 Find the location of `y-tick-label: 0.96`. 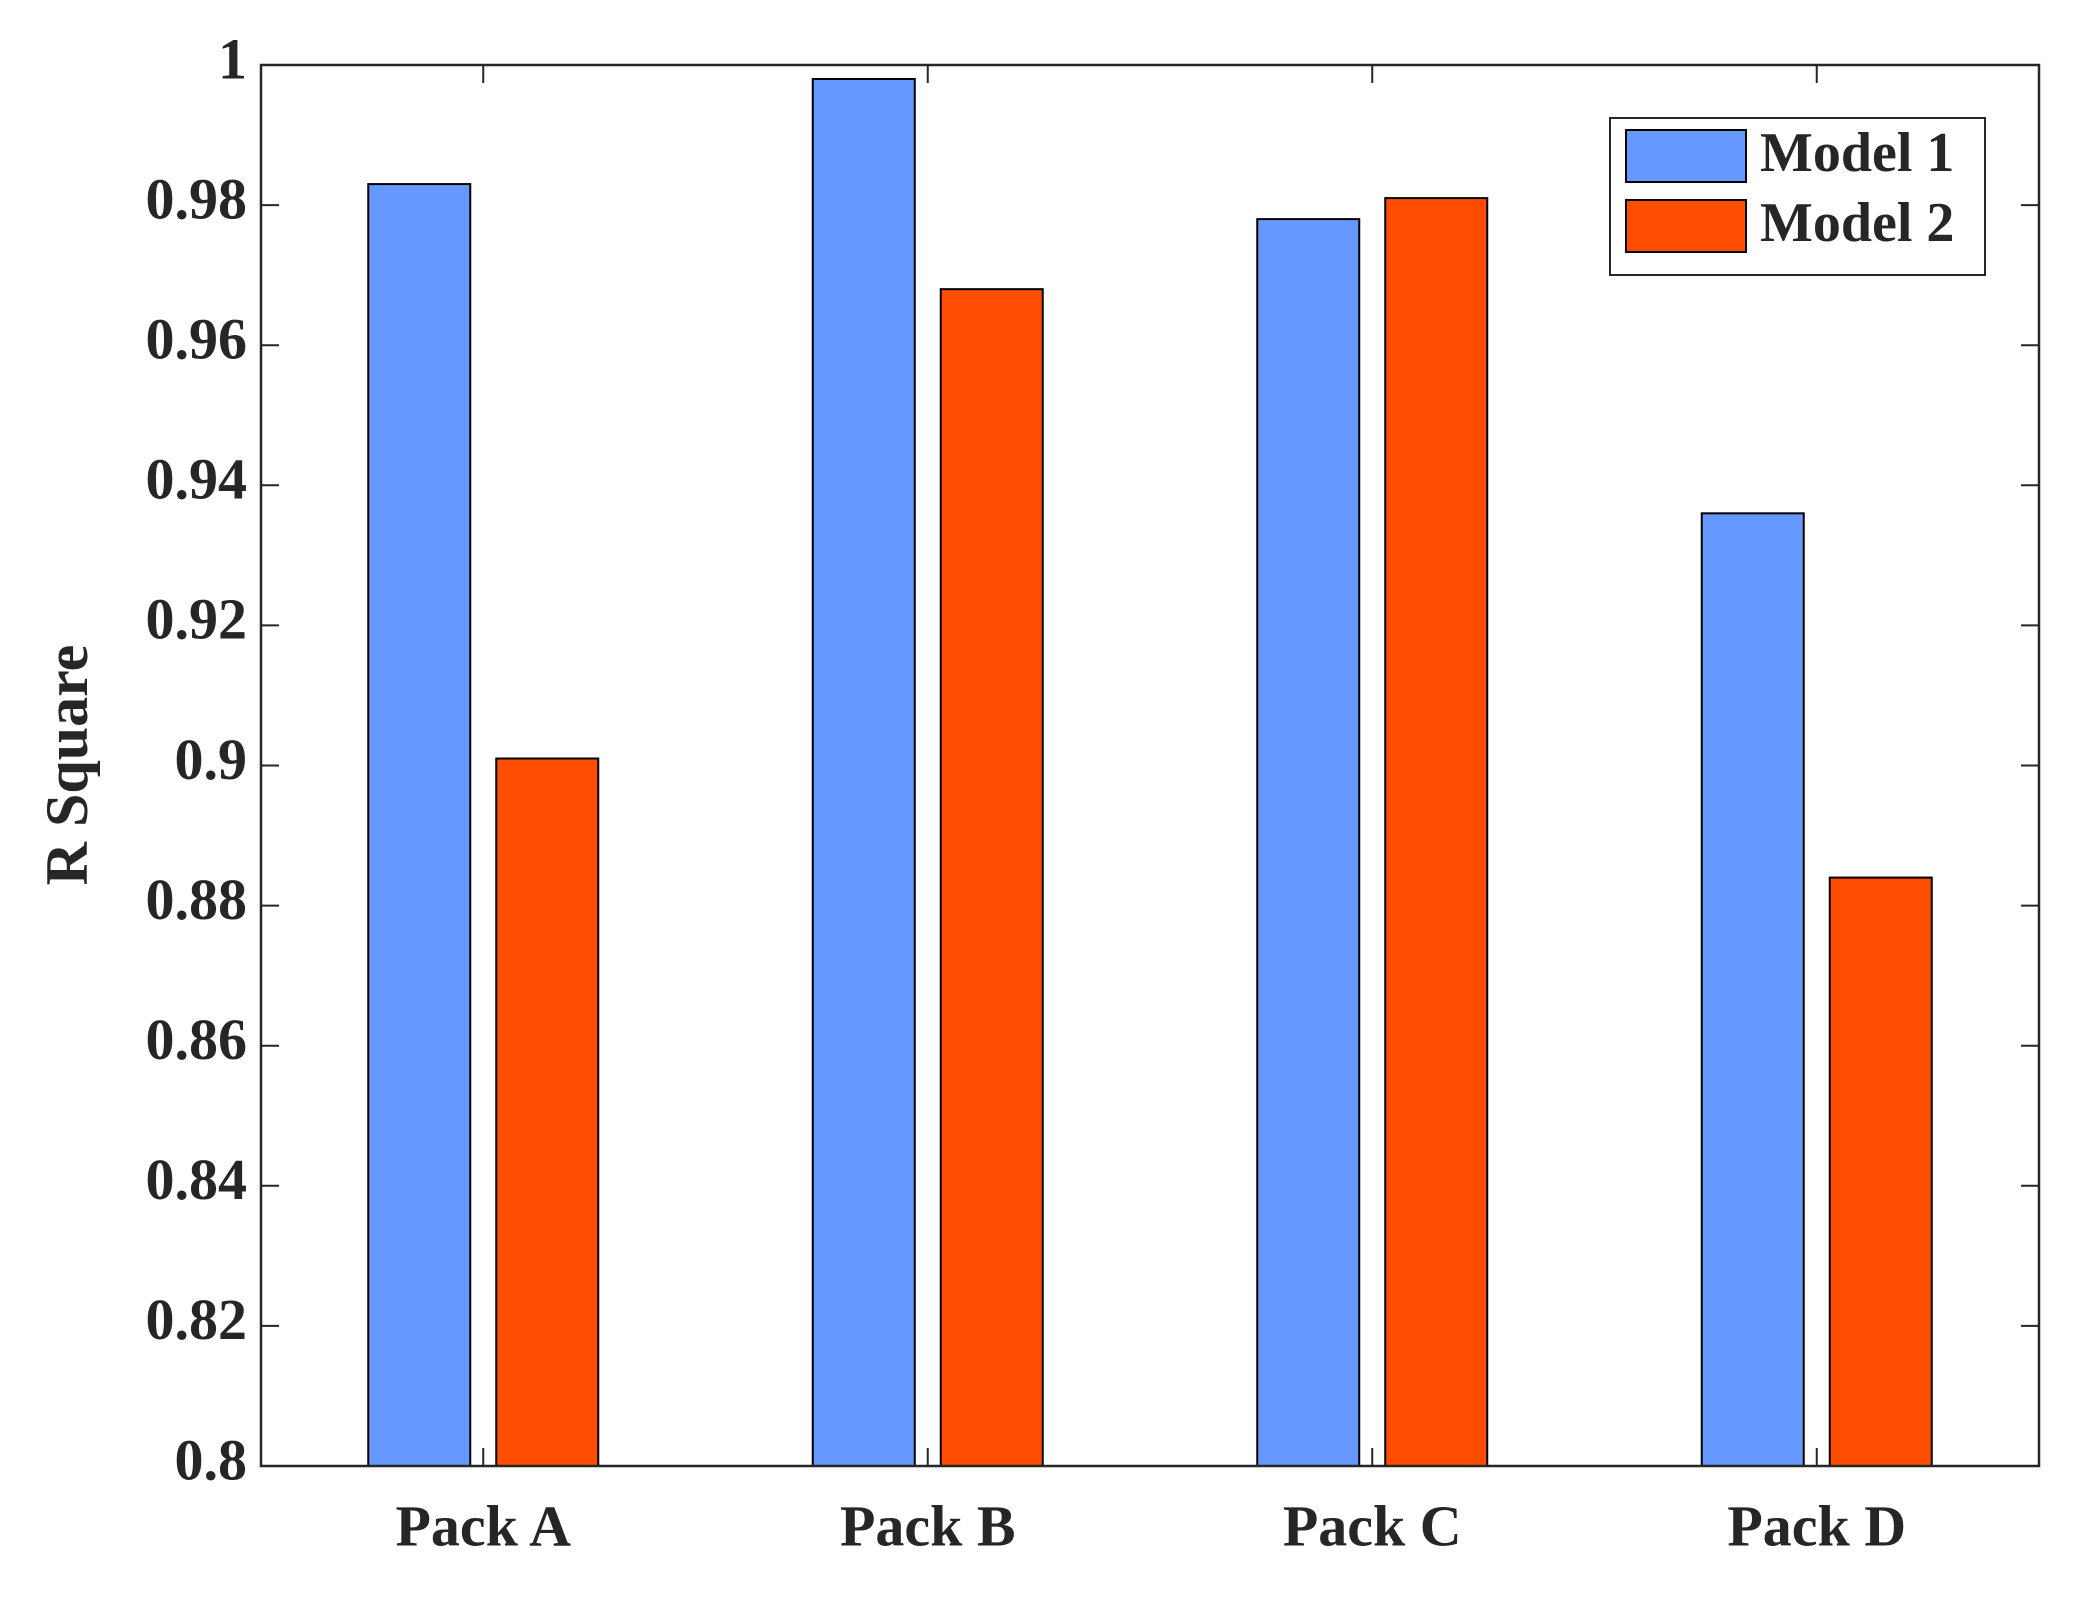

y-tick-label: 0.96 is located at coordinates (197, 339).